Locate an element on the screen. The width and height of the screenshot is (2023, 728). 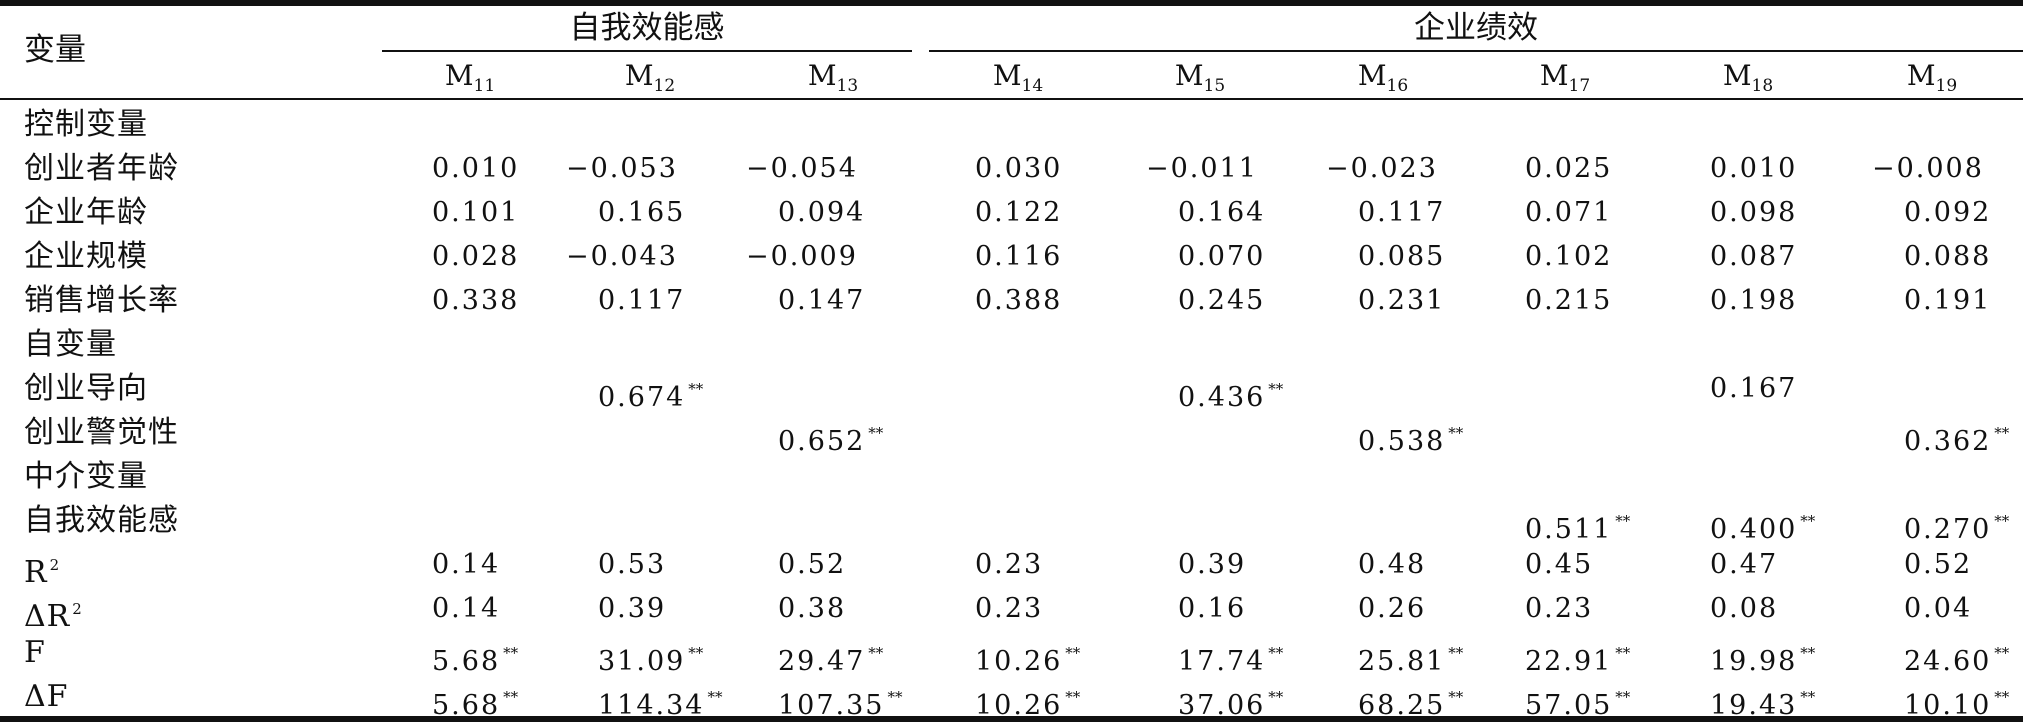
table-cell: 0.198 is located at coordinates (1753, 301).